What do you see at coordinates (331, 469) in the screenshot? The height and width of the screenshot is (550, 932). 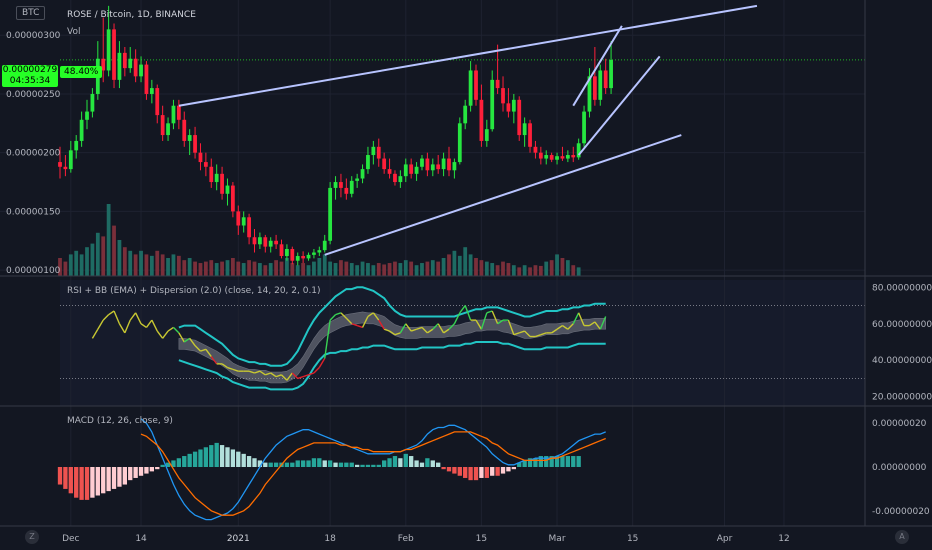 I see `macd-pane` at bounding box center [331, 469].